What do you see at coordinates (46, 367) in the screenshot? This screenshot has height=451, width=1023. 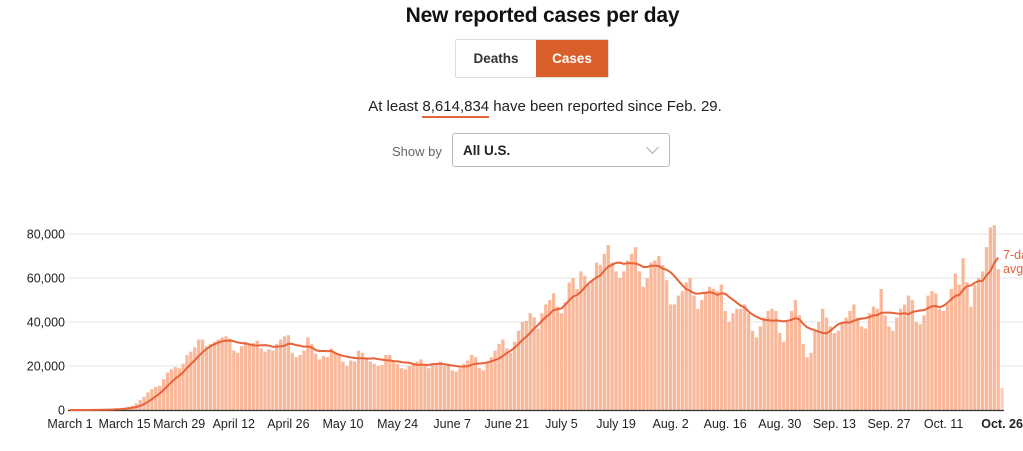 I see `y-tick-label: 20,000` at bounding box center [46, 367].